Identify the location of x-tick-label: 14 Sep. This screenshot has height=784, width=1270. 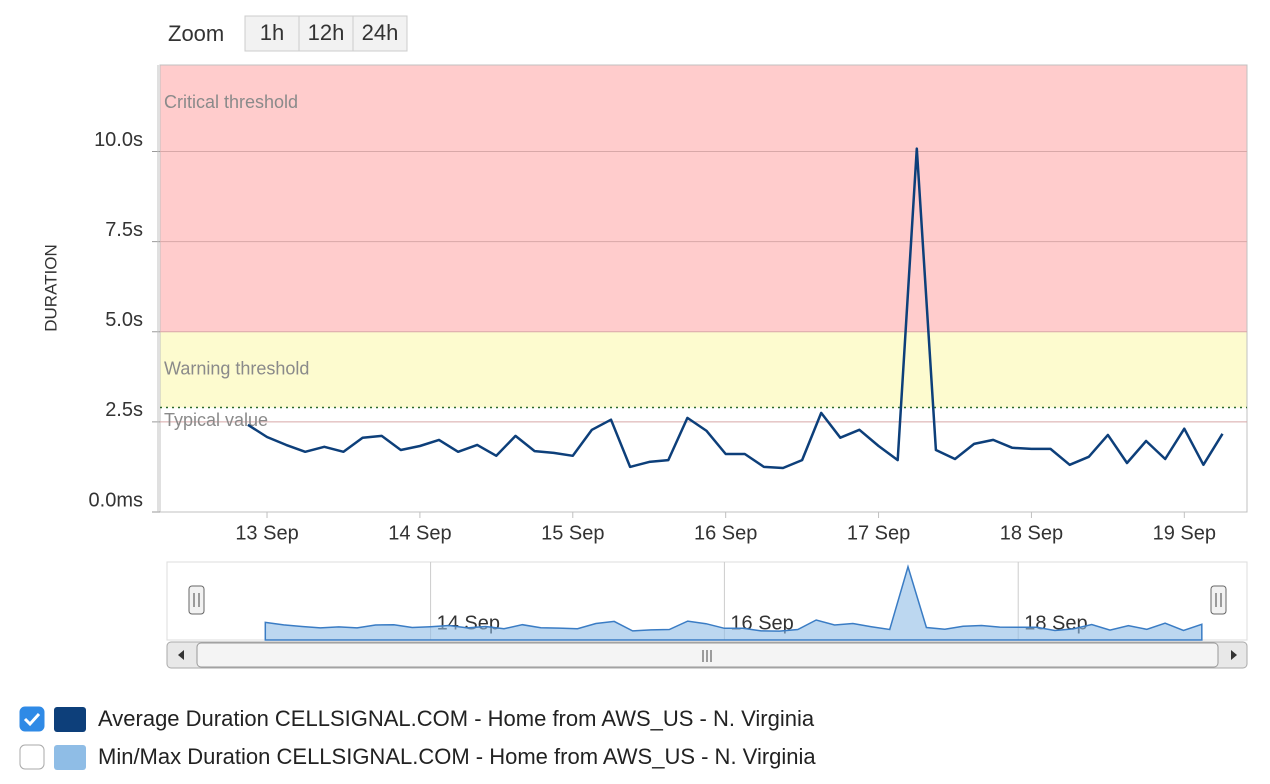
(419, 533).